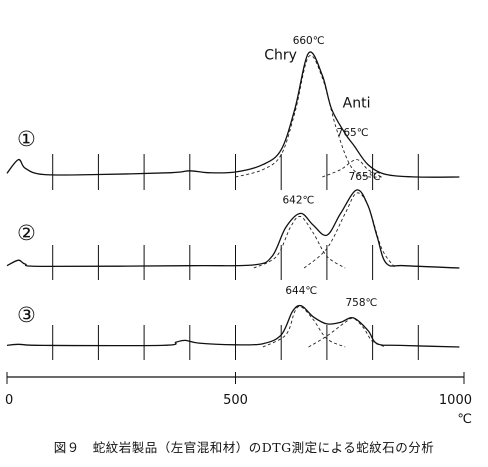 The height and width of the screenshot is (467, 488). What do you see at coordinates (455, 400) in the screenshot?
I see `x-tick-label: 1000` at bounding box center [455, 400].